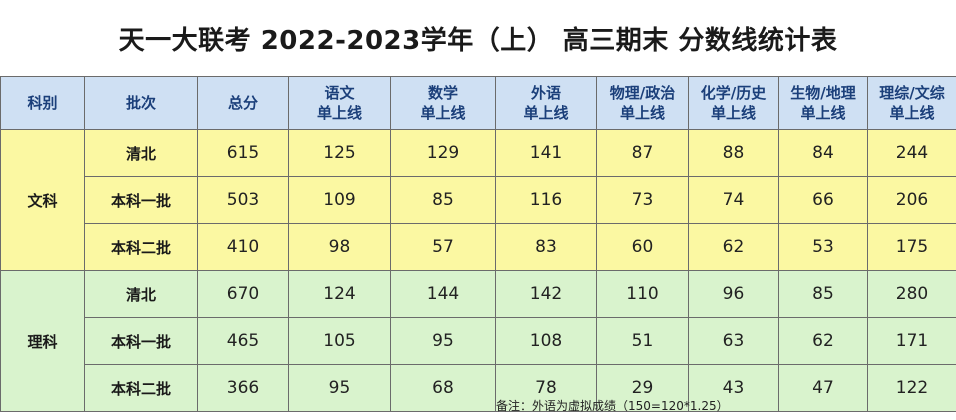 Image resolution: width=956 pixels, height=420 pixels. Describe the element at coordinates (823, 103) in the screenshot. I see `header-bio-geo: 生物/地理 单上线` at that location.